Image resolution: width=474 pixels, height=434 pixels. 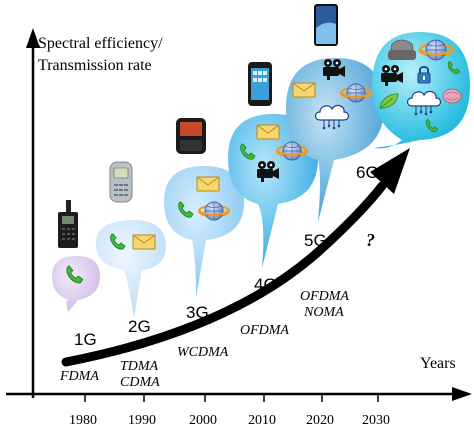 What do you see at coordinates (204, 232) in the screenshot?
I see `bubble-3g` at bounding box center [204, 232].